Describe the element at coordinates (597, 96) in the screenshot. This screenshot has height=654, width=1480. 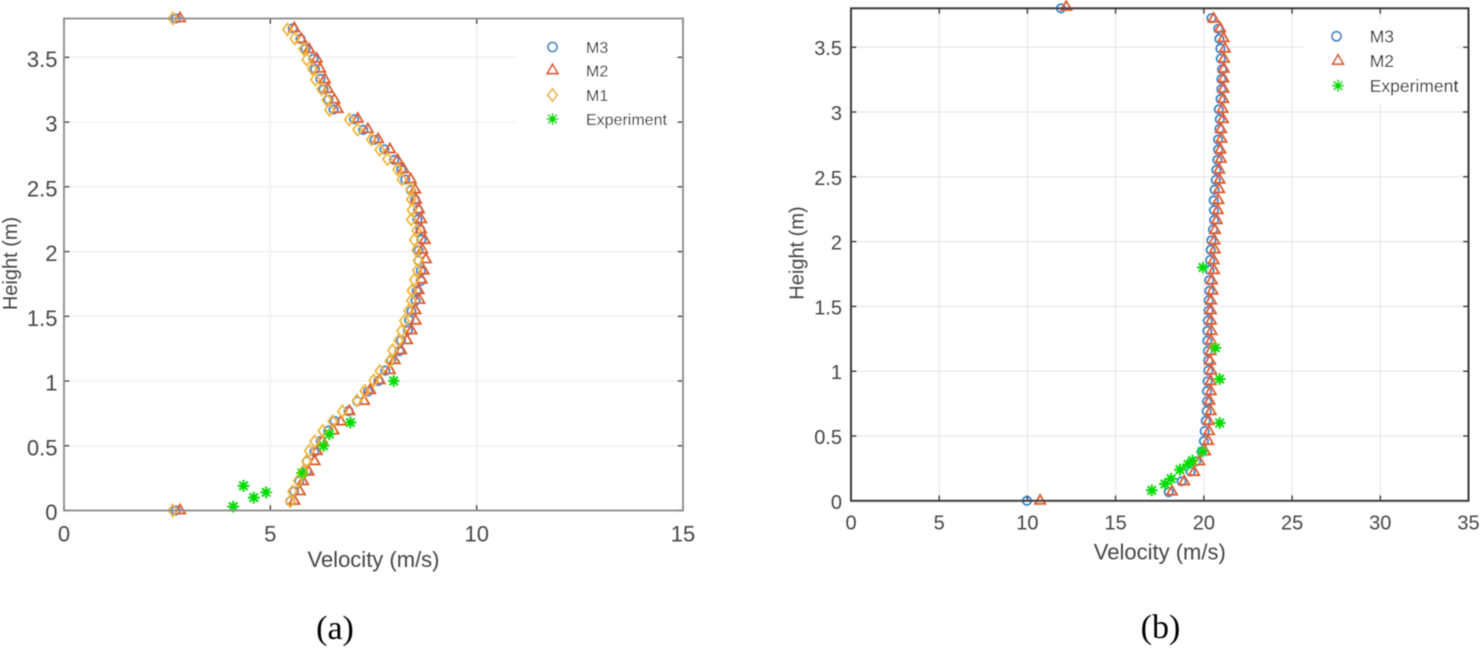
I see `svg-text: M1` at that location.